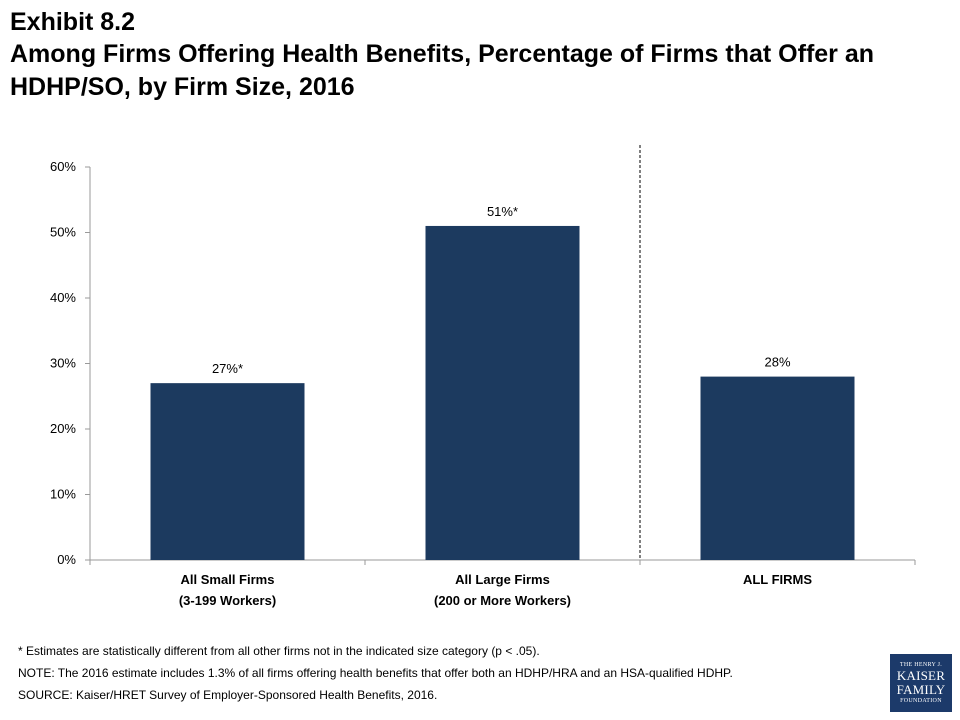 Image resolution: width=960 pixels, height=720 pixels. Describe the element at coordinates (63, 166) in the screenshot. I see `y-tick-label: 60%` at that location.